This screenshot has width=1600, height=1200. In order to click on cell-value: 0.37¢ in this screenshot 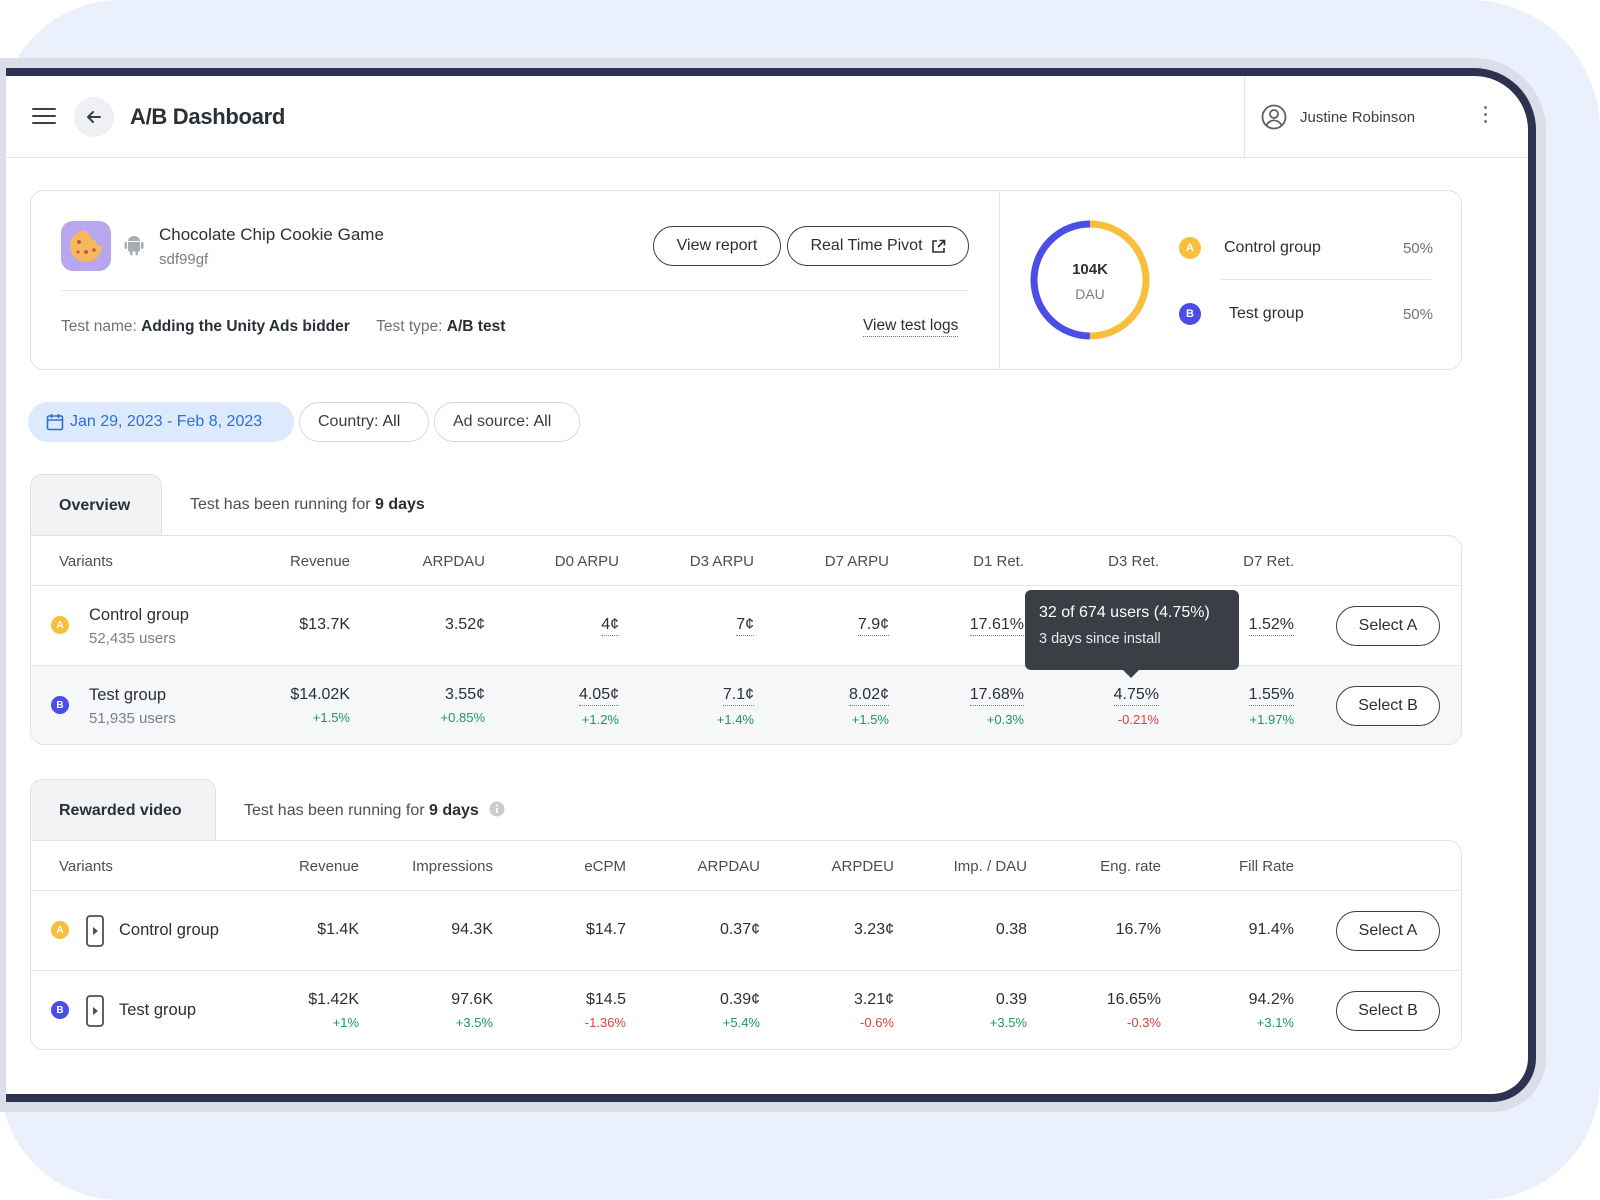, I will do `click(739, 929)`.